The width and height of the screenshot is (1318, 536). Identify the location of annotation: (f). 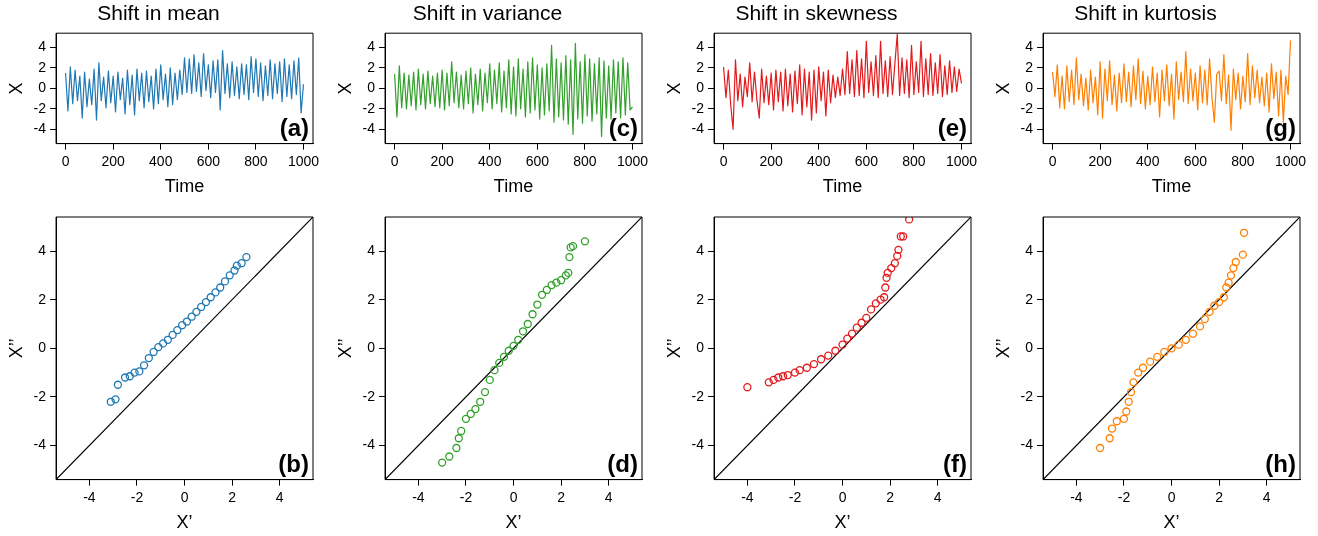
(955, 464).